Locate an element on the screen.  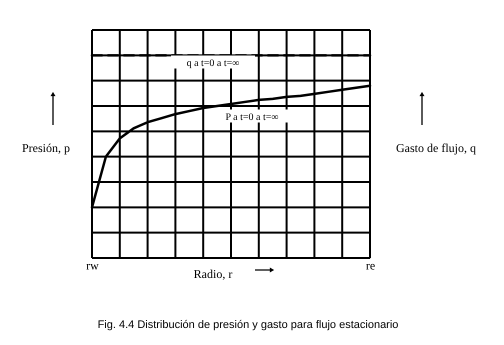
x-axis-title: Radio, r is located at coordinates (213, 274).